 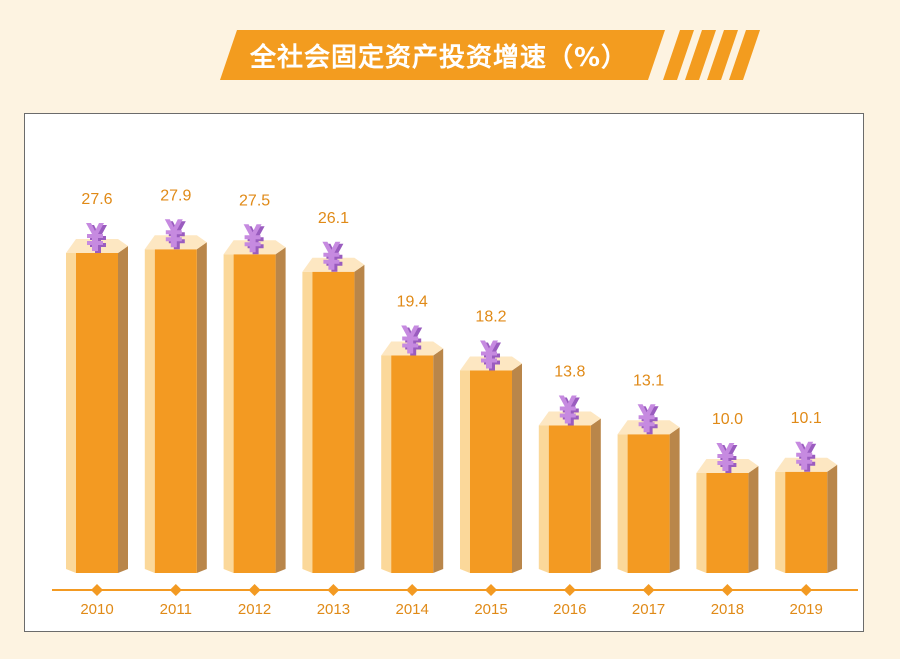 I want to click on x-tick-label: 2015, so click(x=490, y=609).